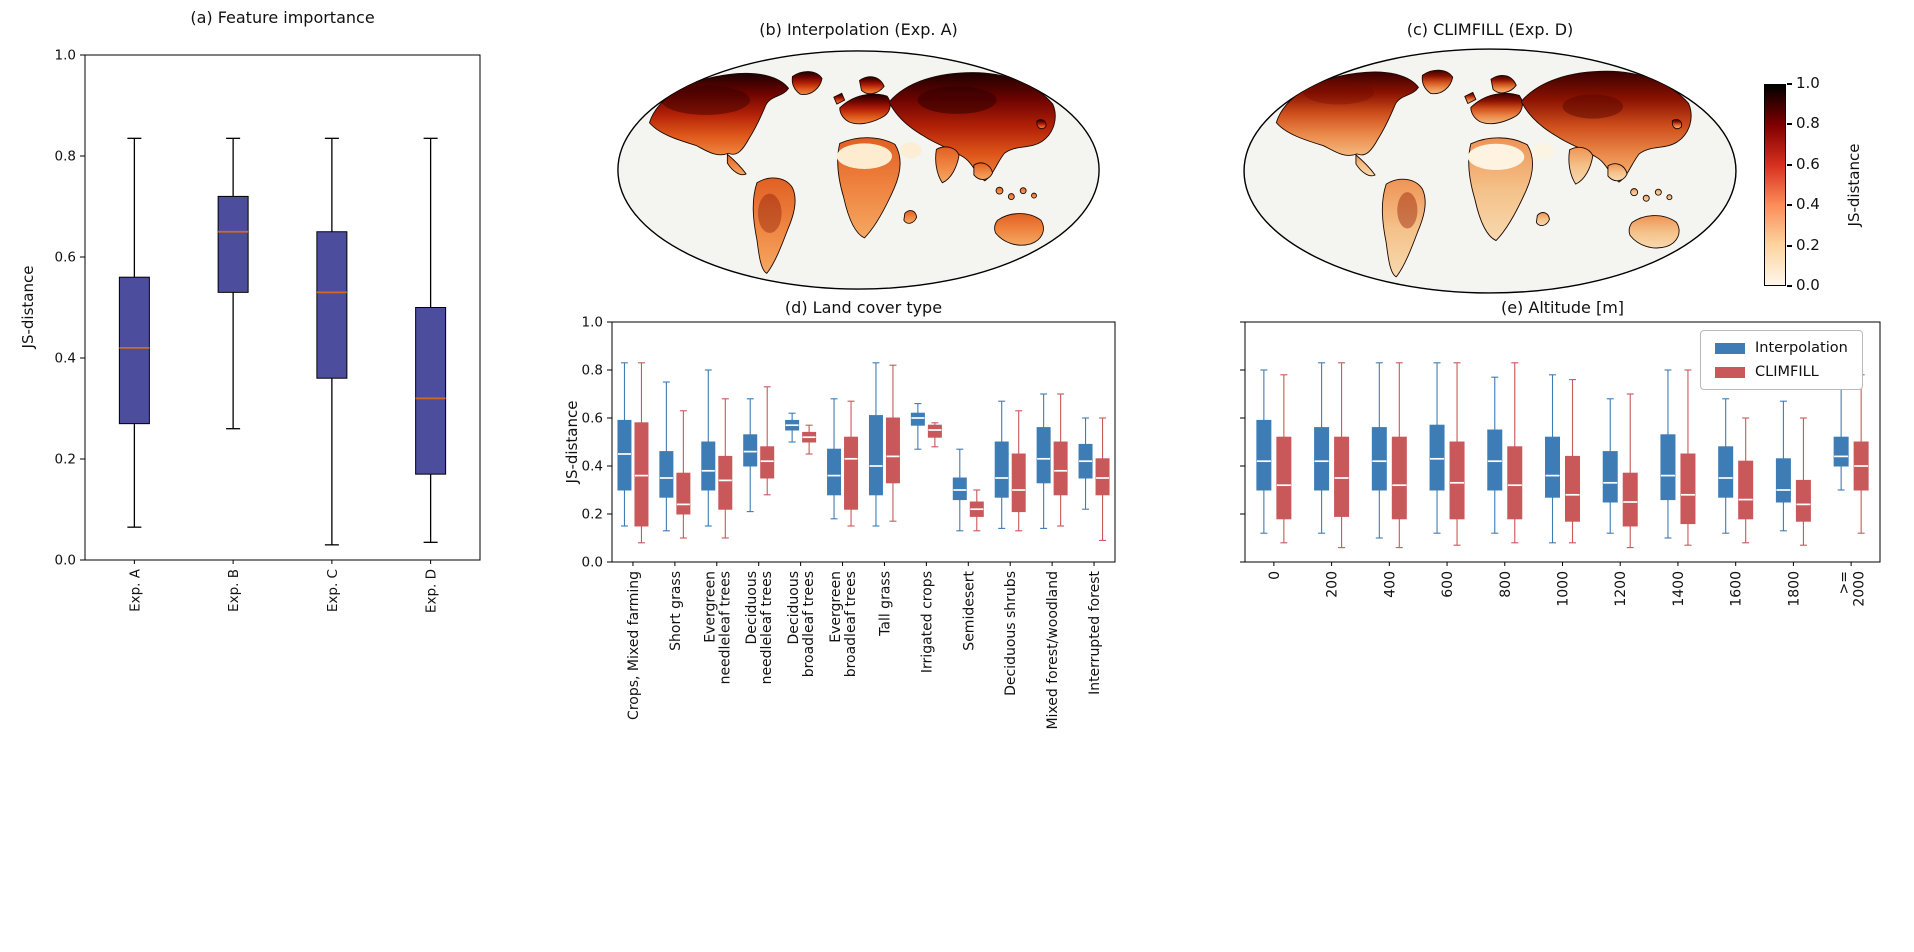 This screenshot has height=952, width=1914. Describe the element at coordinates (282, 341) in the screenshot. I see `series-js-distance` at that location.